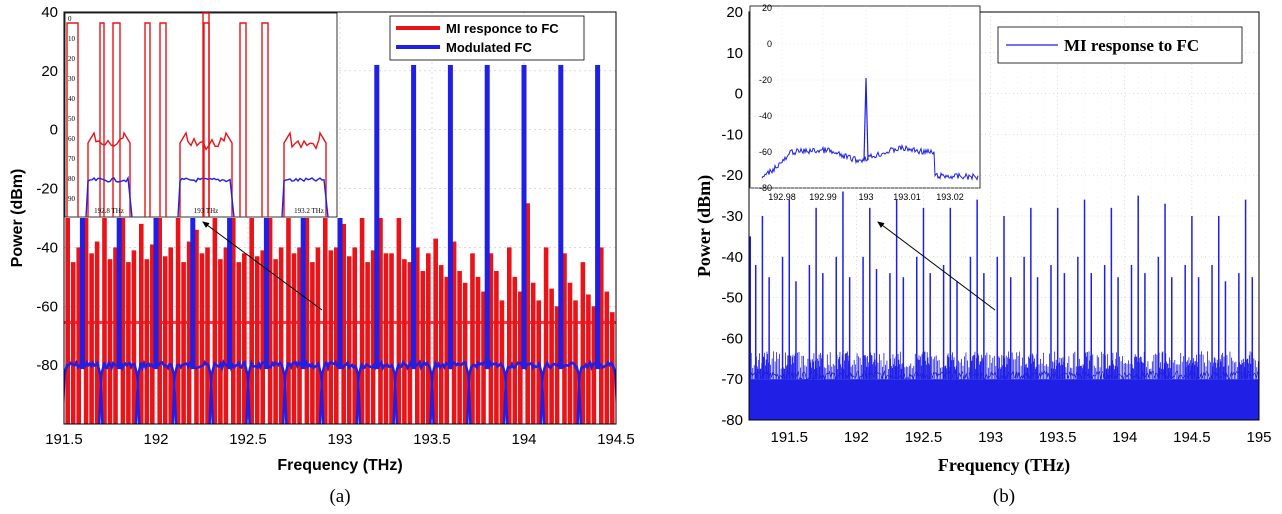 The width and height of the screenshot is (1282, 514). What do you see at coordinates (17, 218) in the screenshot?
I see `y-axis-label-a: Power (dBm)` at bounding box center [17, 218].